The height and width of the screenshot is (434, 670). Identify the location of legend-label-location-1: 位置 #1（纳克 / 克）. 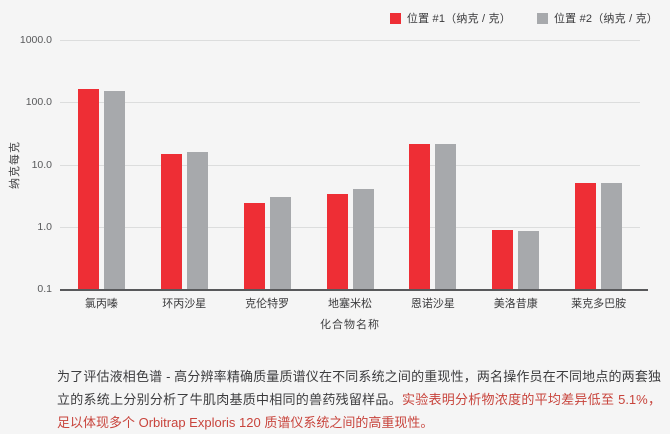
(458, 19).